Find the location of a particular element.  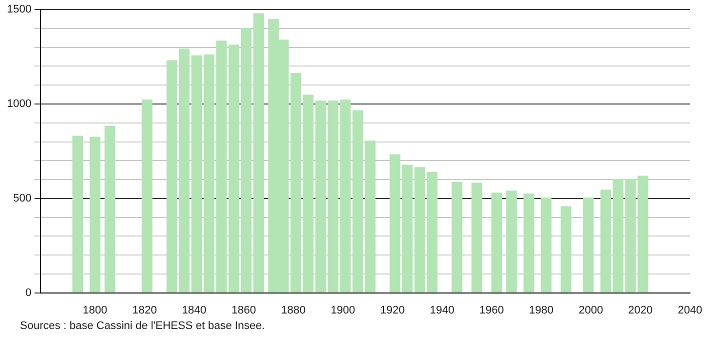

x-tick-label: 2000 is located at coordinates (591, 310).